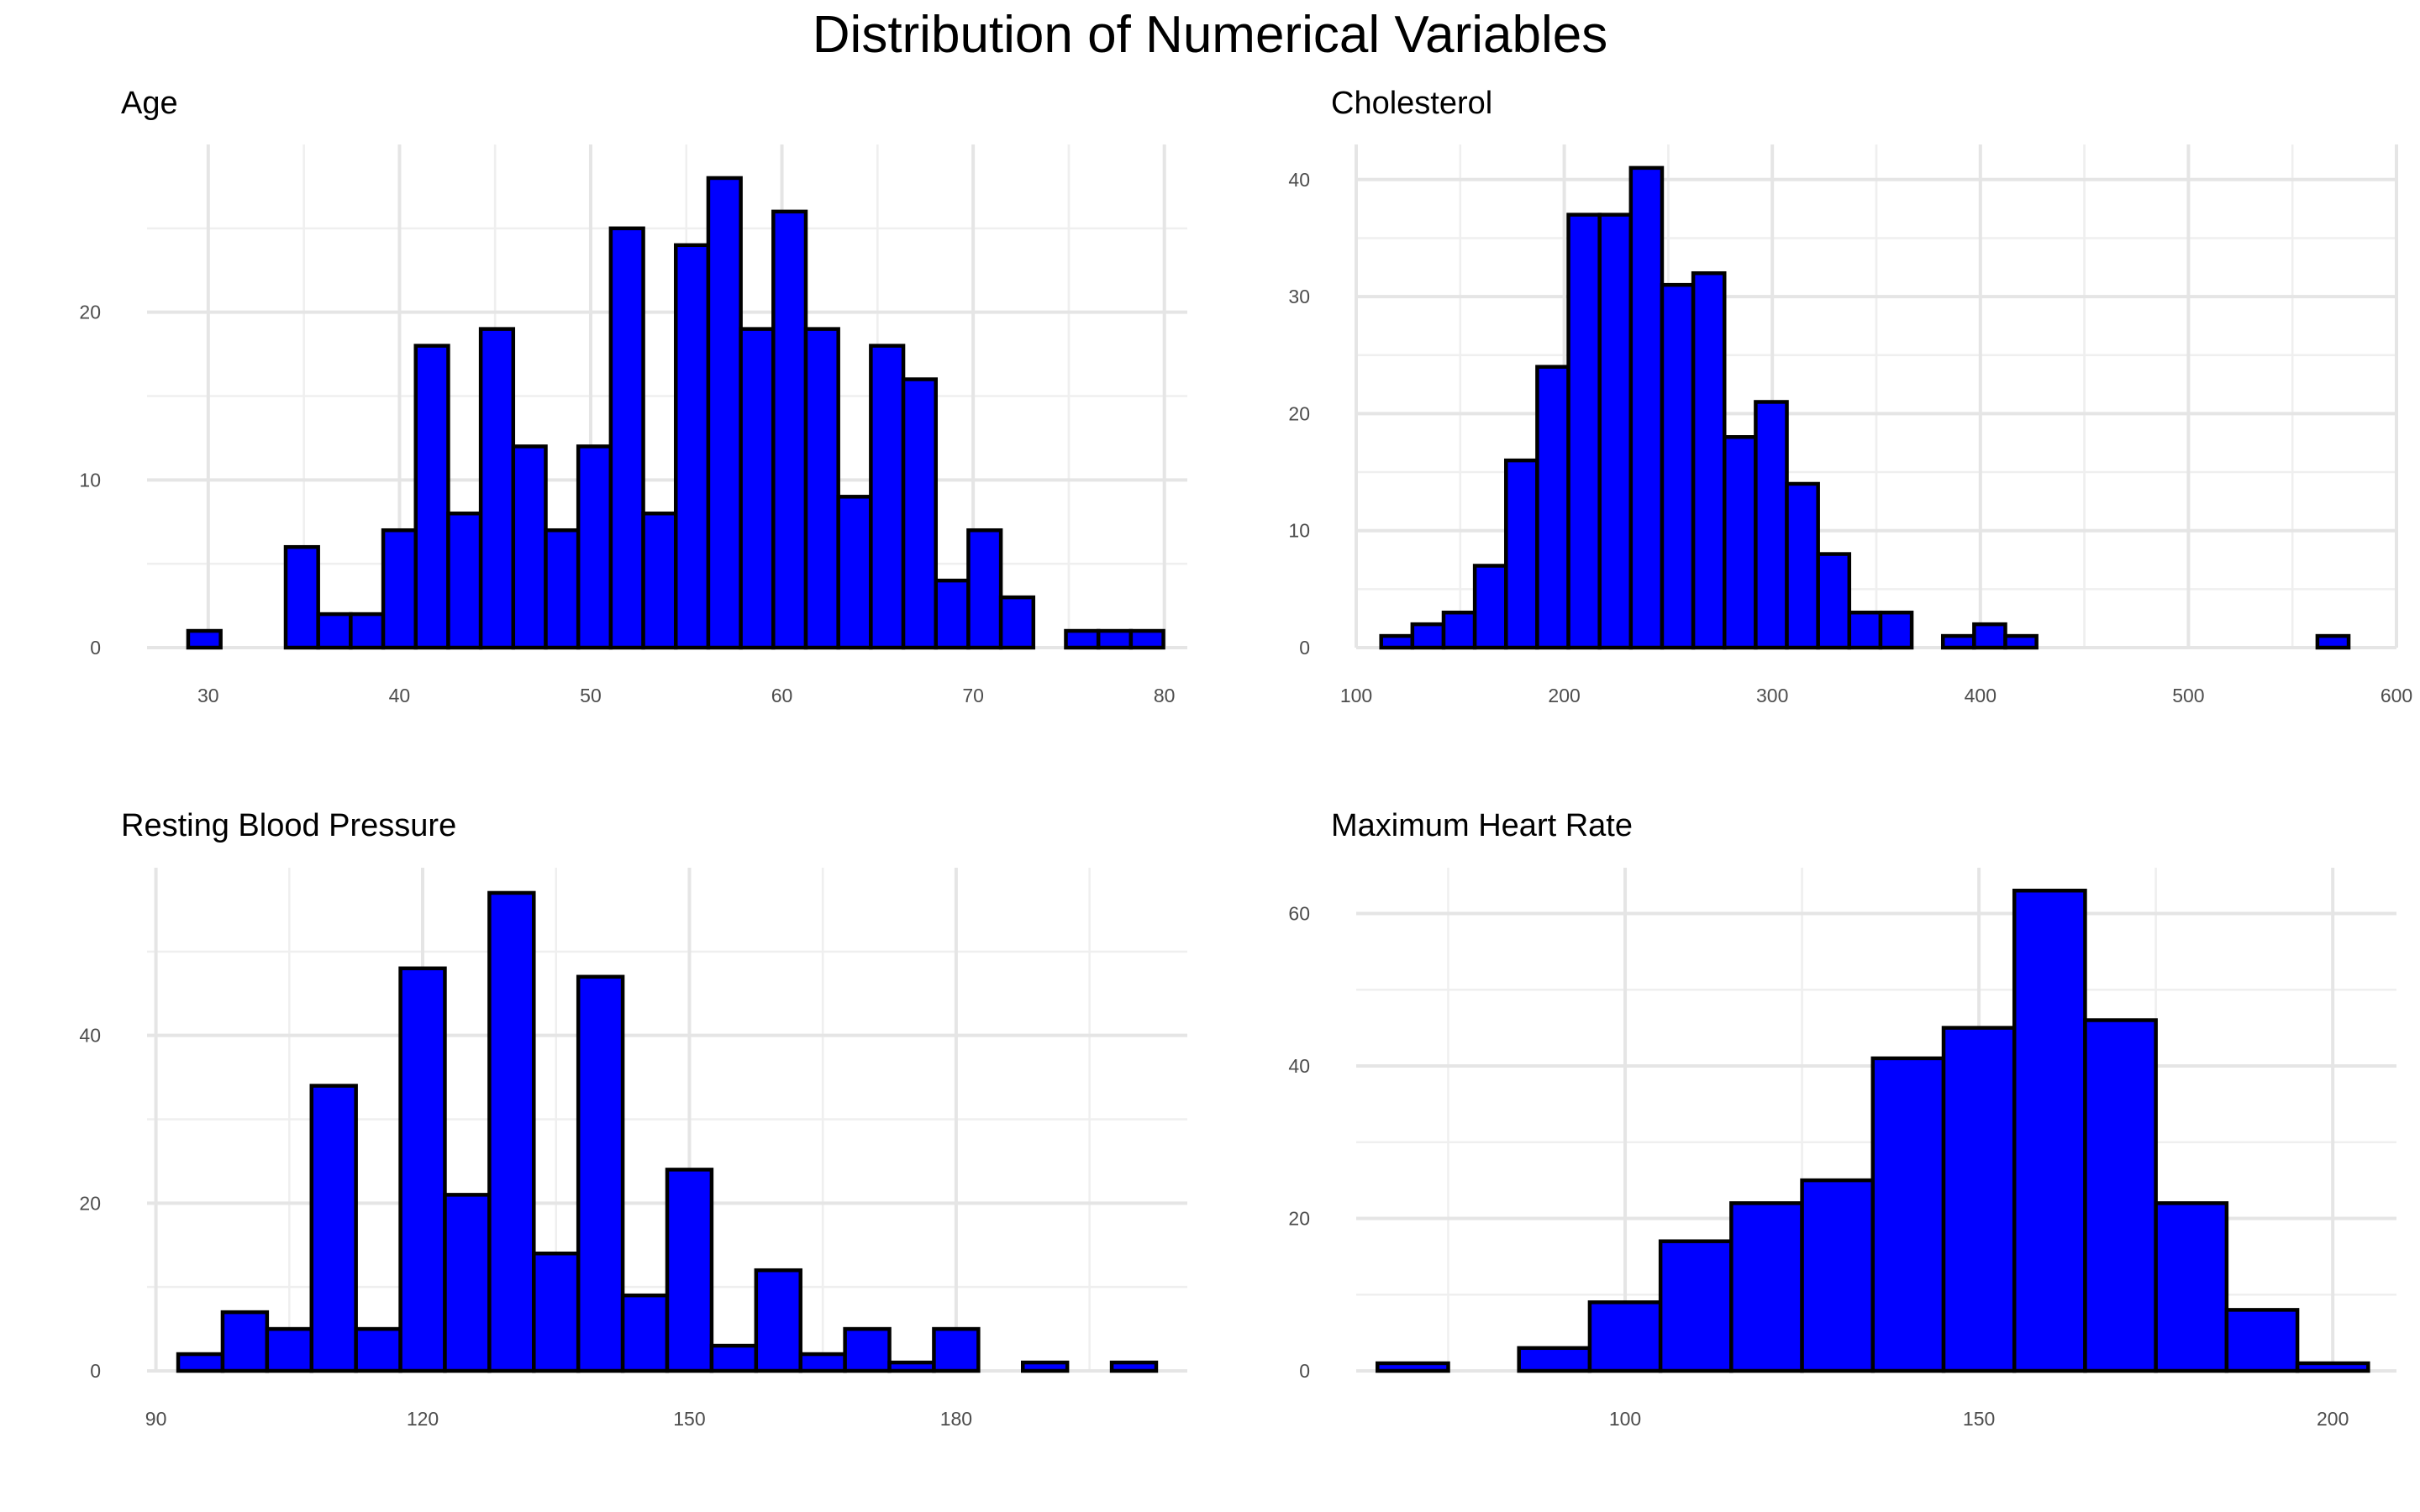 The height and width of the screenshot is (1512, 2420). I want to click on panel-title: Age, so click(149, 103).